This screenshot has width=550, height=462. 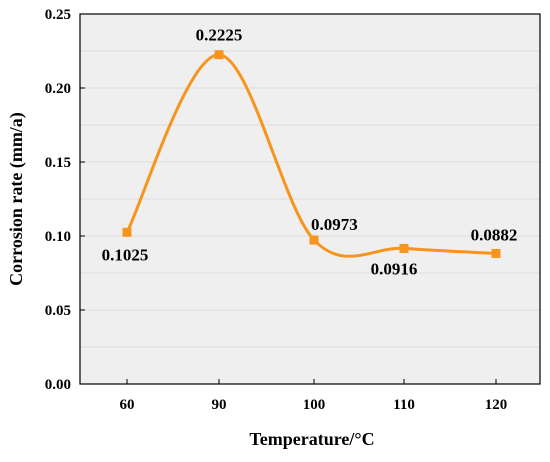 What do you see at coordinates (58, 385) in the screenshot?
I see `y-tick-label: 0.00` at bounding box center [58, 385].